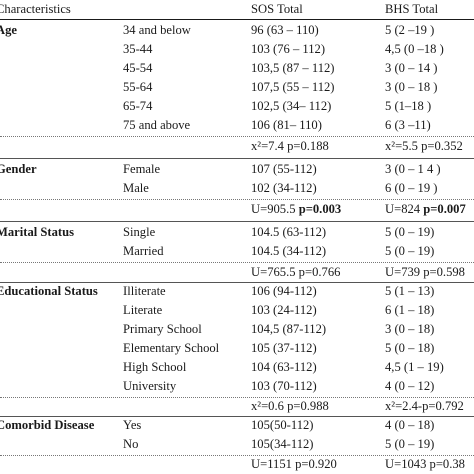  Describe the element at coordinates (284, 188) in the screenshot. I see `sos-value: 102 (34-112)` at that location.